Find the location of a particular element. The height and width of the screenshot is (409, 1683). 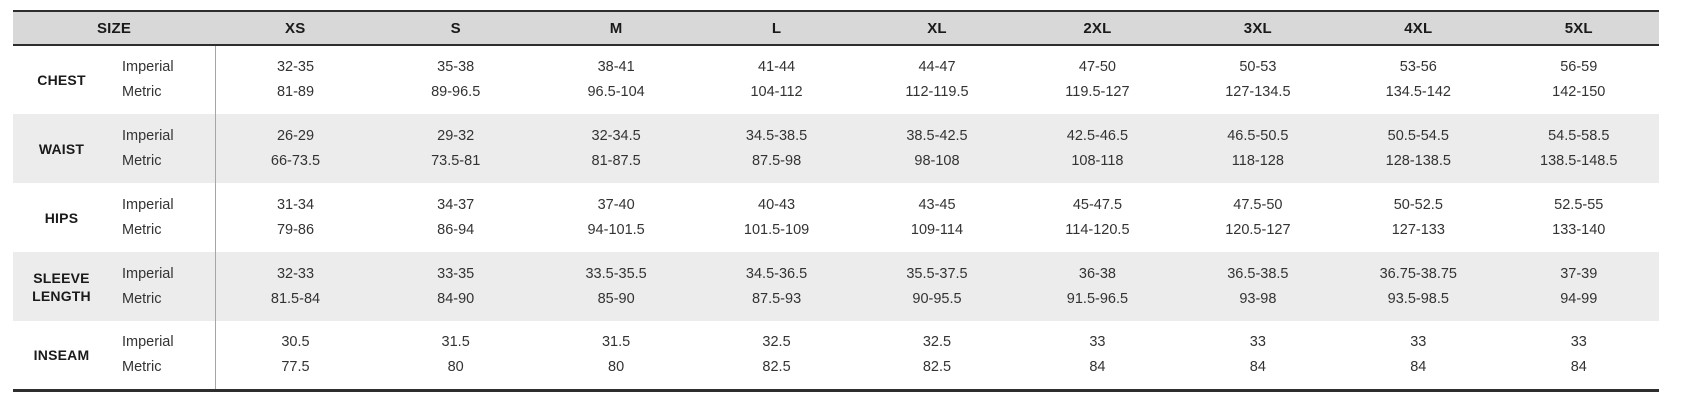

measurement-value-cell: 45-47.5 114-120.5 is located at coordinates (1097, 217).